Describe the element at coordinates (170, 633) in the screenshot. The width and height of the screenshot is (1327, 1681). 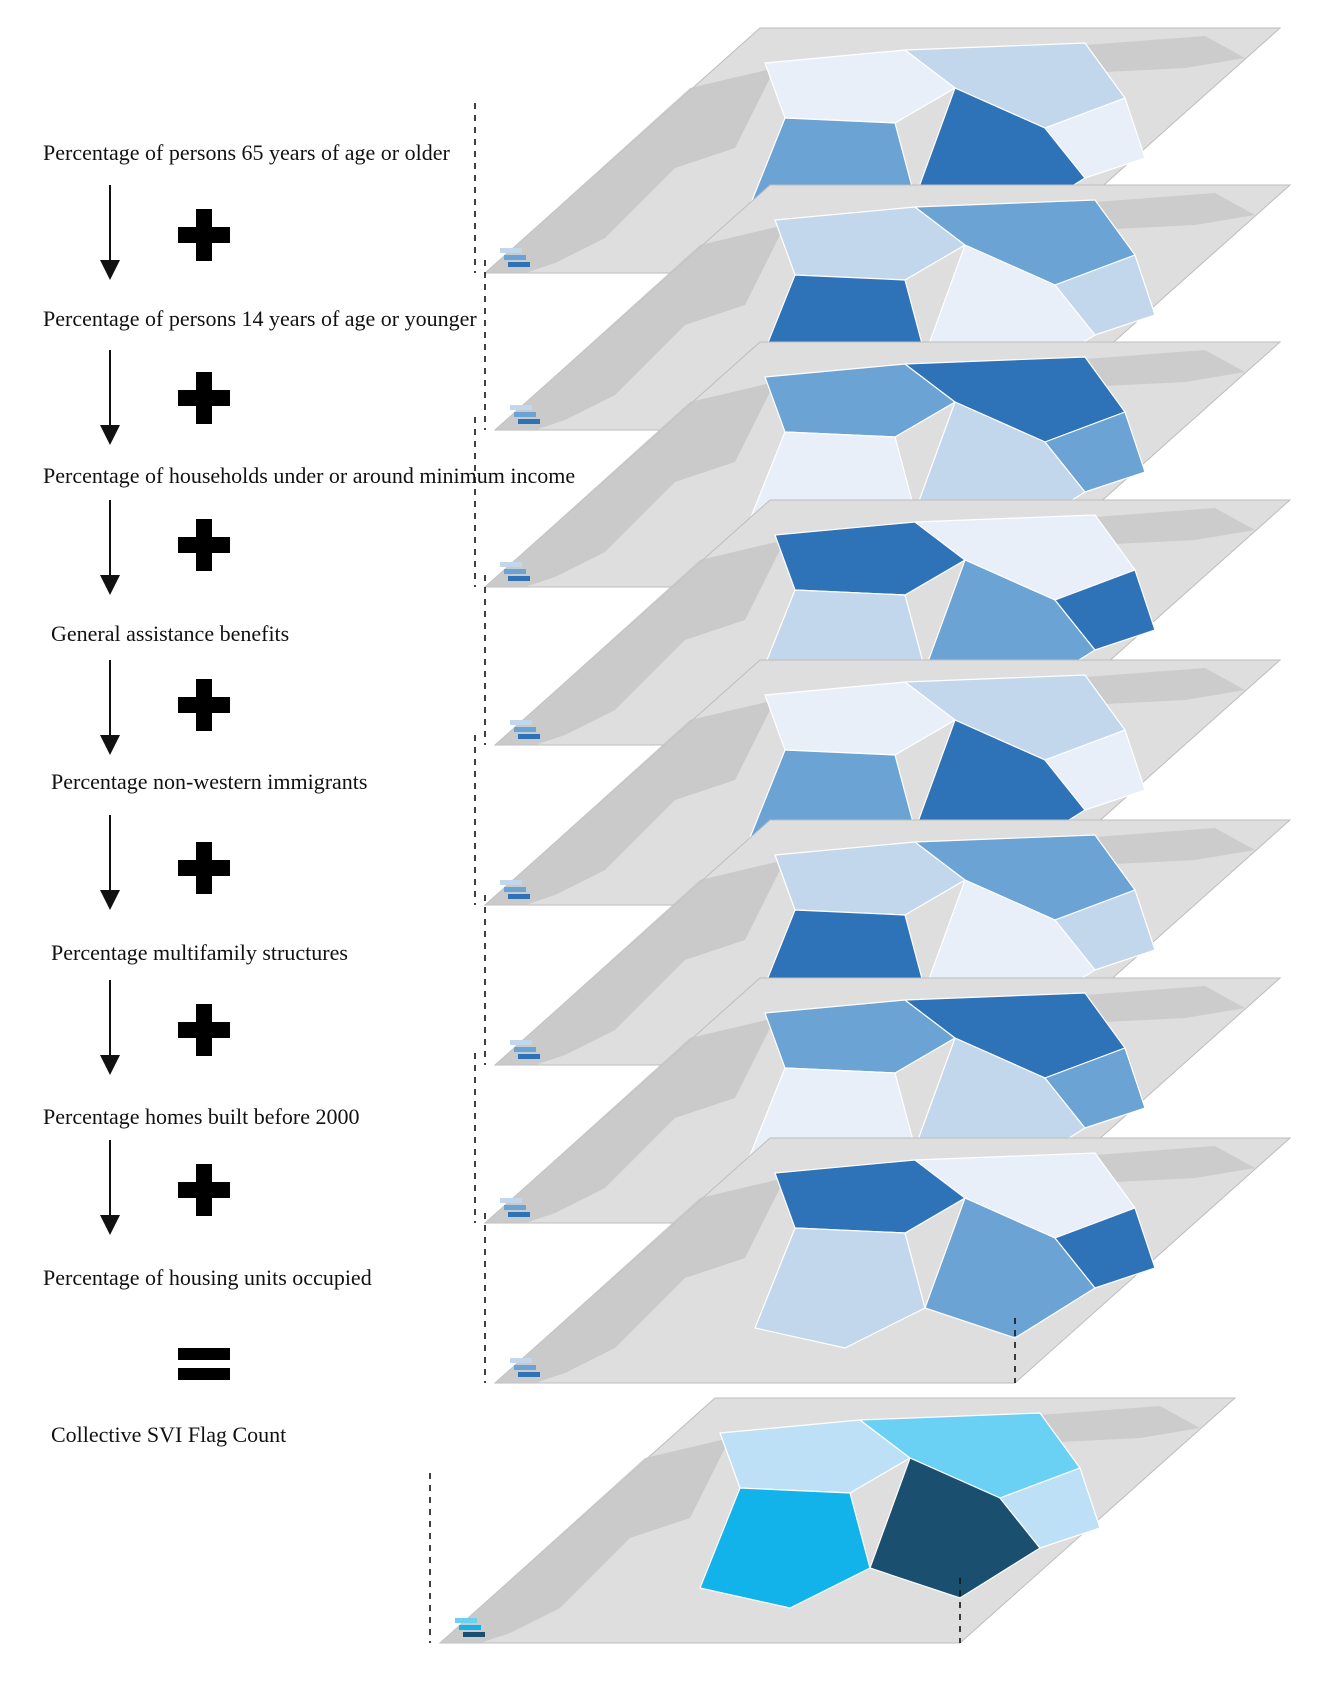
I see `step-label-assistance: General assistance benefits` at that location.